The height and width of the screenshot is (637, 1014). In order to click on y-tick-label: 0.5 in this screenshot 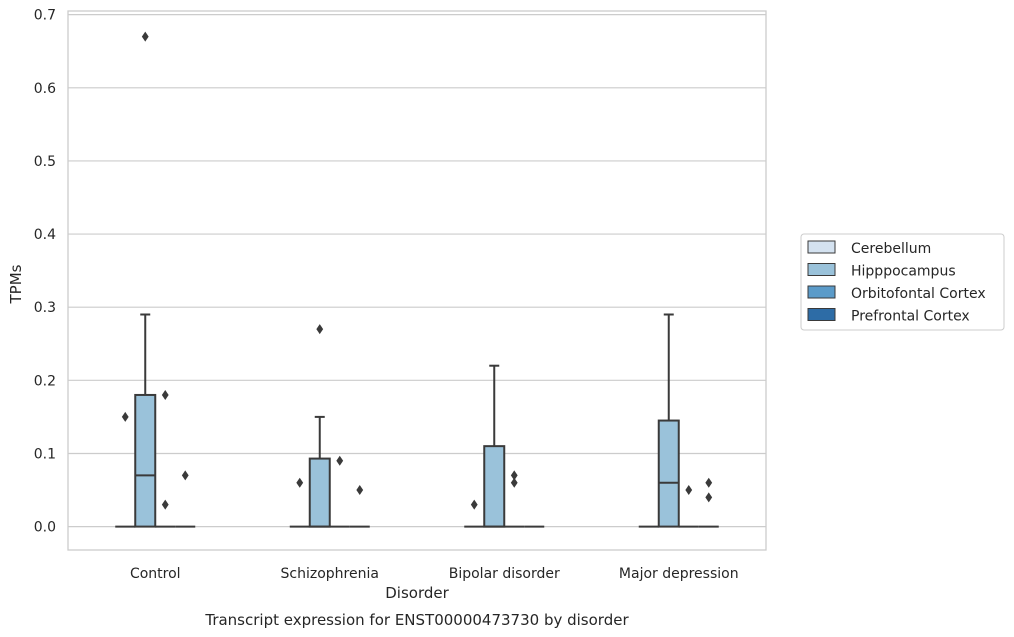, I will do `click(45, 162)`.